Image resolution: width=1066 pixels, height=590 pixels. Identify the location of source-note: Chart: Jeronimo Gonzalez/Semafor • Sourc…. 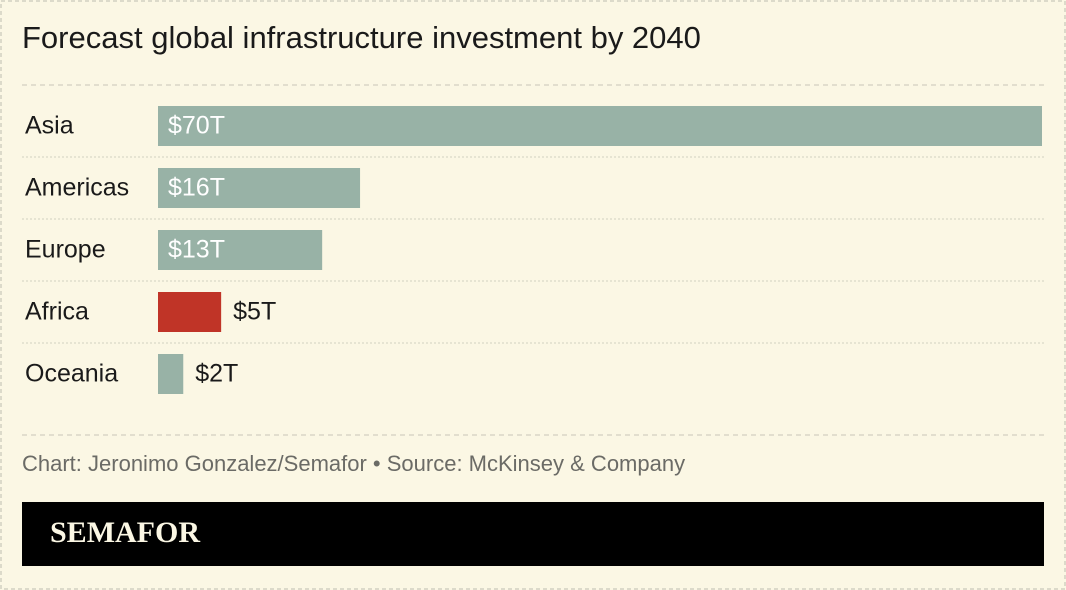
(353, 463).